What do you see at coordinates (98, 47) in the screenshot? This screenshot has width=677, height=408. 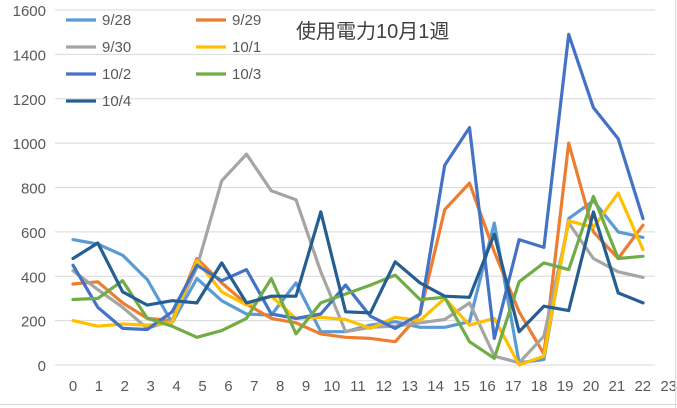 I see `legend-item: 9/30` at bounding box center [98, 47].